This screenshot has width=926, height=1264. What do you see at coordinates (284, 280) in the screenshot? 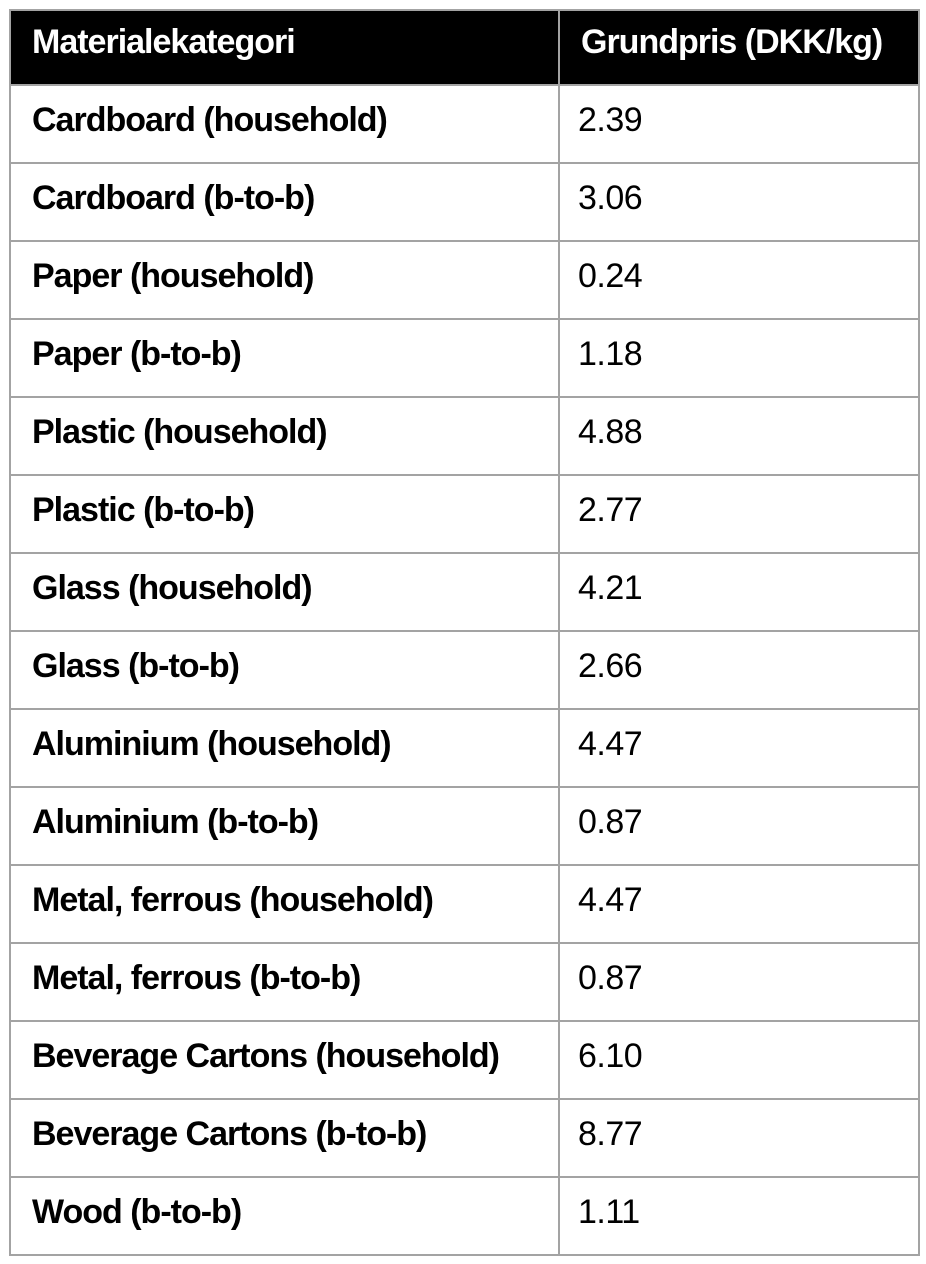
I see `material-category-cell: Paper (household)` at bounding box center [284, 280].